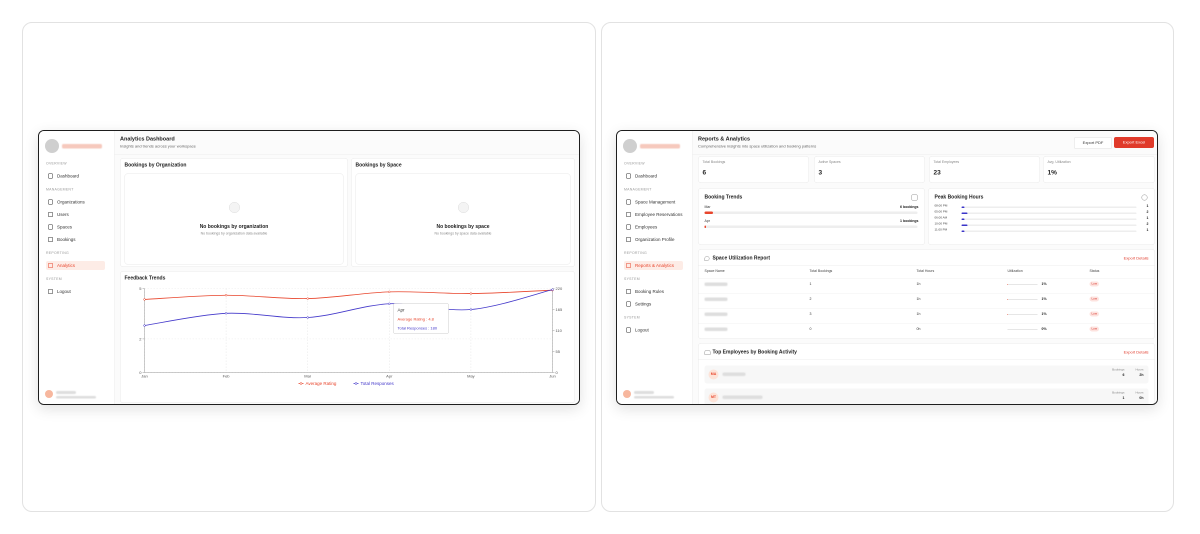 The height and width of the screenshot is (534, 1200). What do you see at coordinates (75, 227) in the screenshot?
I see `nav-item: Spaces` at bounding box center [75, 227].